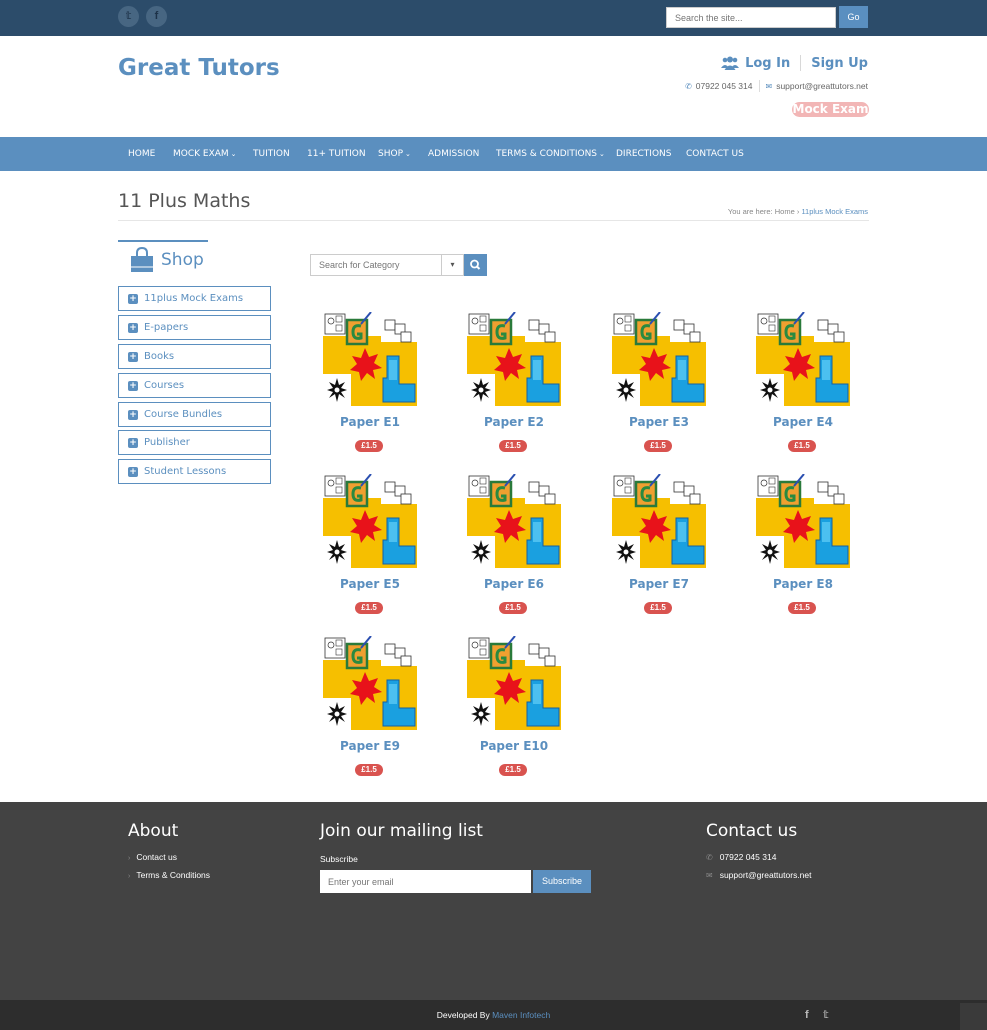 The width and height of the screenshot is (987, 1030). I want to click on nav-contact-us: CONTACT US, so click(715, 154).